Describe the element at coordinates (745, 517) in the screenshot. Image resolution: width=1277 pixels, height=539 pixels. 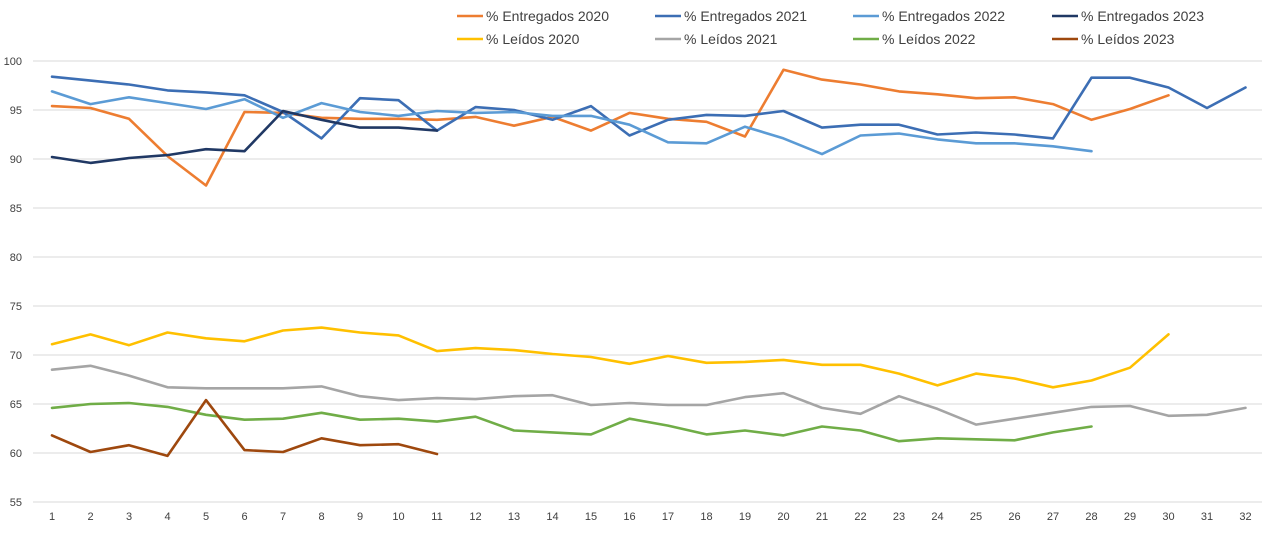
I see `x-tick-label: 19` at that location.